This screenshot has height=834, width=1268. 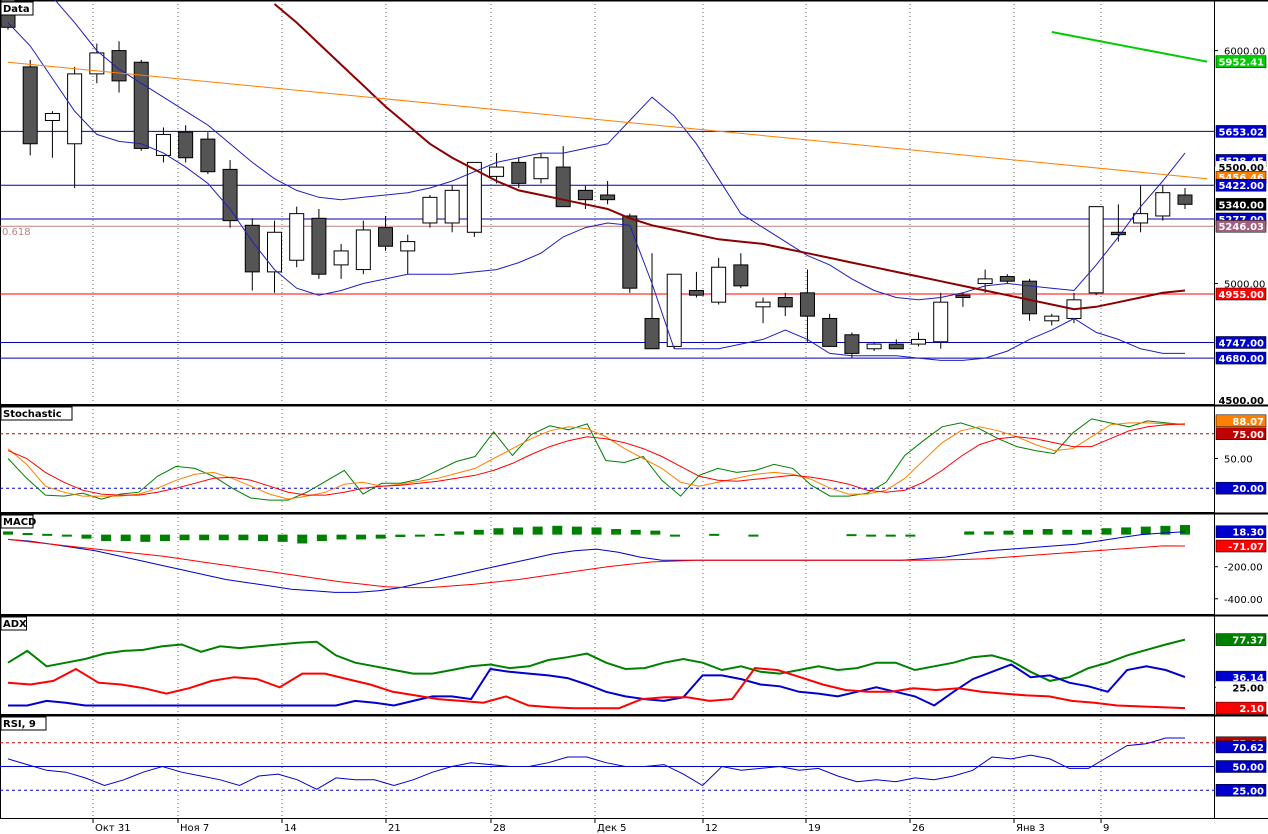 What do you see at coordinates (499, 828) in the screenshot?
I see `x-tick-label: 28` at bounding box center [499, 828].